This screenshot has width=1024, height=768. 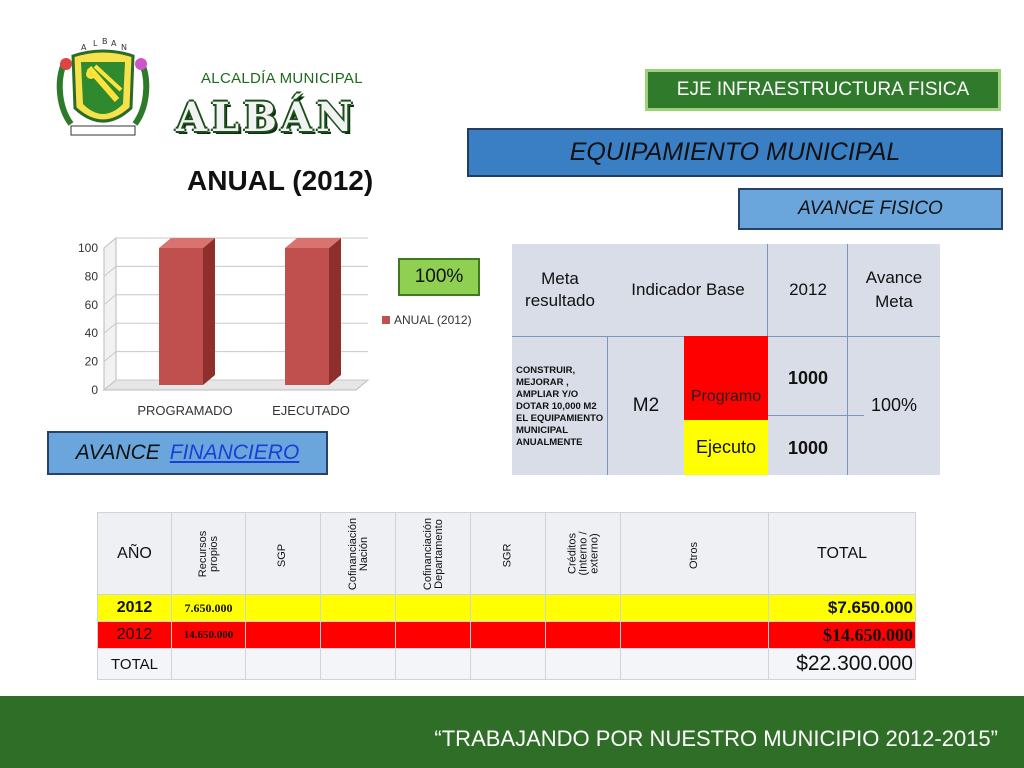 What do you see at coordinates (694, 555) in the screenshot?
I see `header-otros: Otros` at bounding box center [694, 555].